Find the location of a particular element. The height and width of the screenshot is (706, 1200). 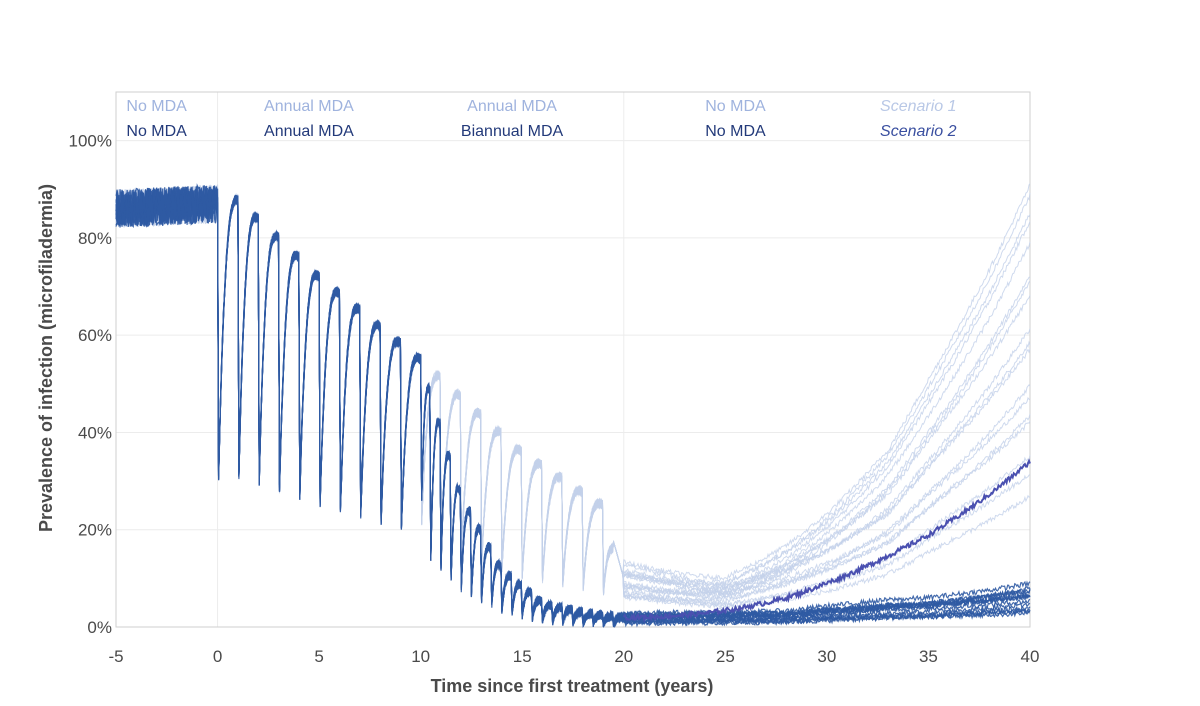

y-tick-label: 80% is located at coordinates (95, 238).